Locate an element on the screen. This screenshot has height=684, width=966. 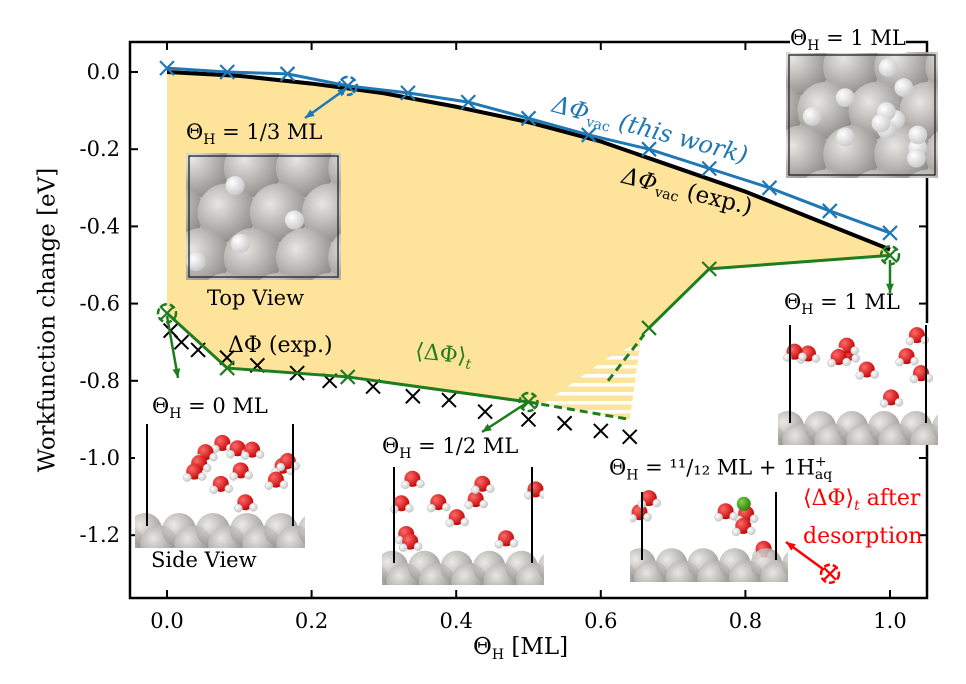
inset-third-caption: Top View is located at coordinates (256, 298).